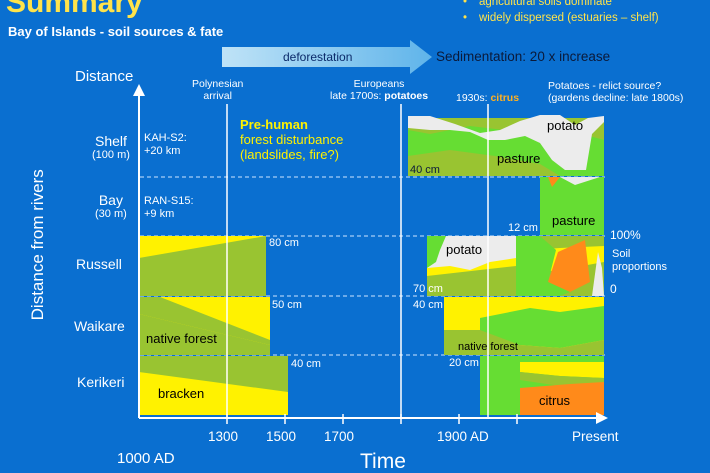  Describe the element at coordinates (383, 461) in the screenshot. I see `x-axis-title: Time` at that location.